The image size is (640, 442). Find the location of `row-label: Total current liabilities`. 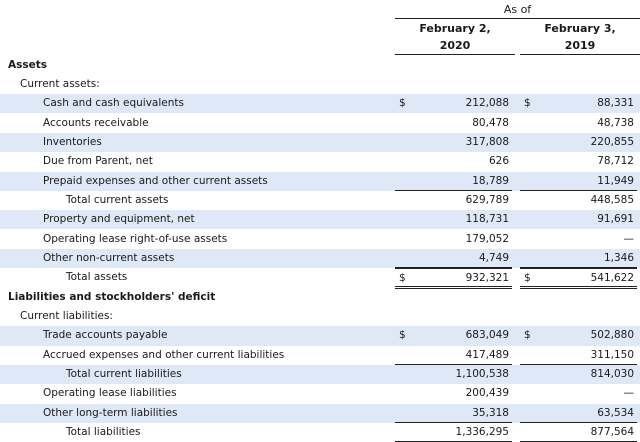

row-label: Total current liabilities is located at coordinates (124, 374).